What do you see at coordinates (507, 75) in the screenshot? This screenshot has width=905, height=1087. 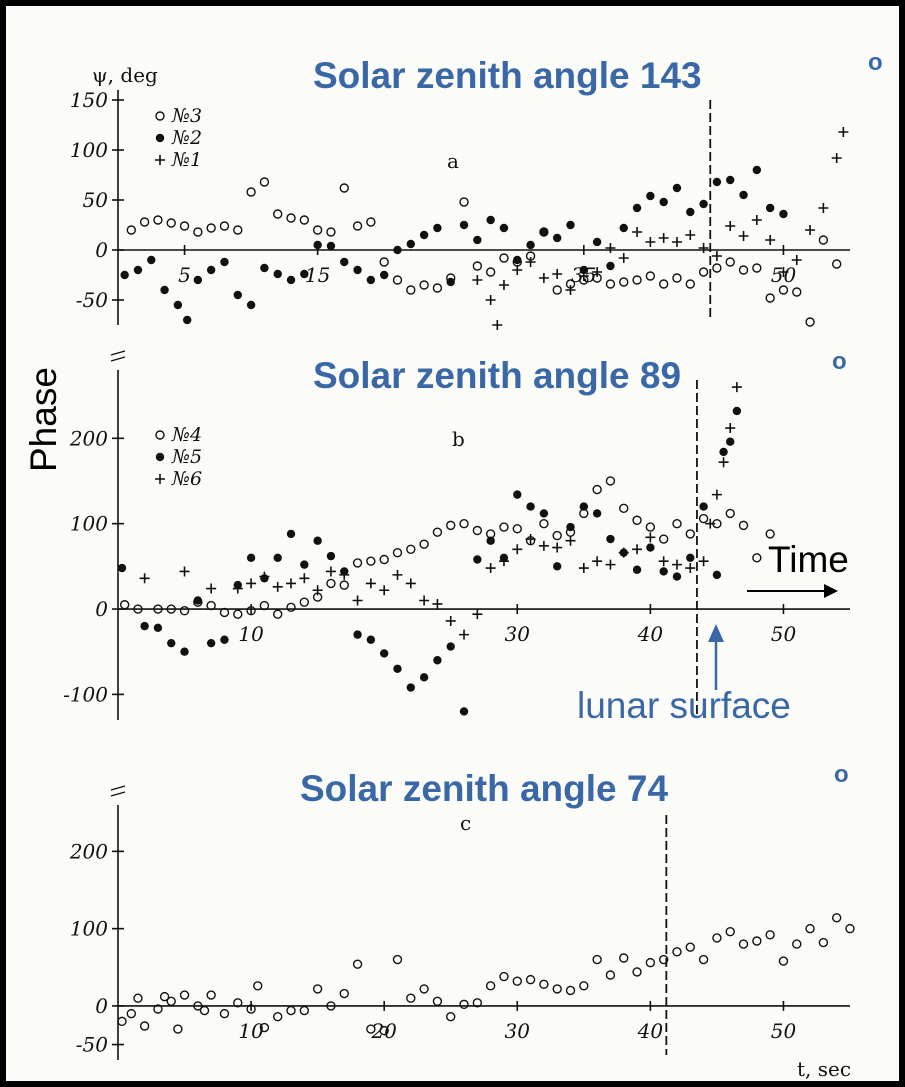 I see `panel-a-title: Solar zenith angle 143` at bounding box center [507, 75].